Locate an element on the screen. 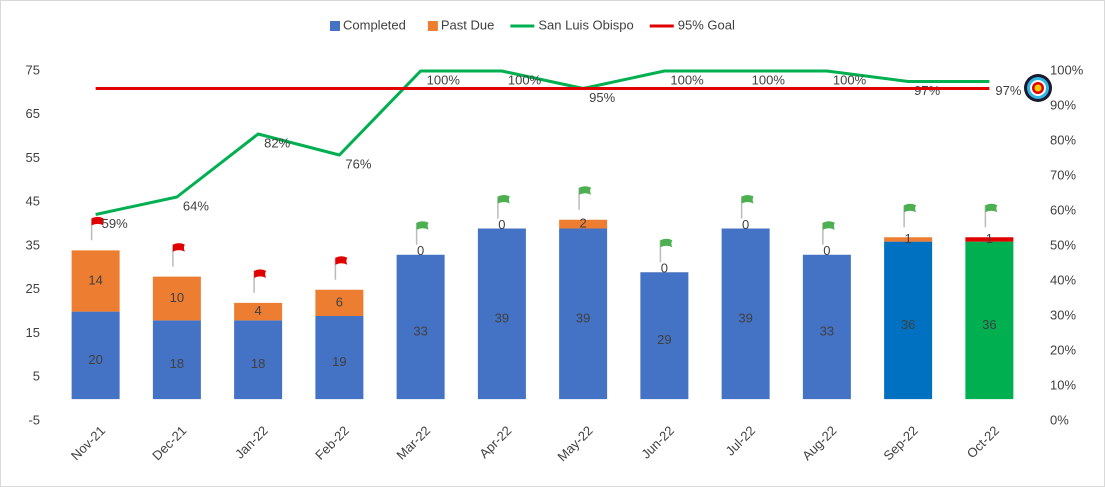 The width and height of the screenshot is (1105, 487). line-value-label: 76% is located at coordinates (358, 163).